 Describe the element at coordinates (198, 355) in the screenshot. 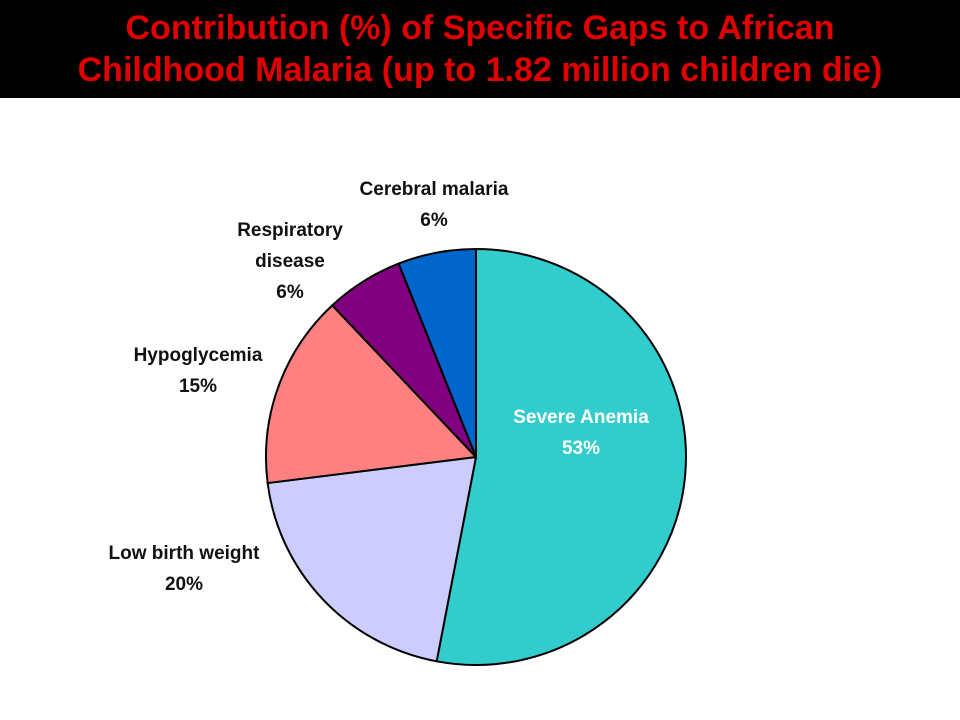

I see `slice-name-label: Hypoglycemia` at that location.